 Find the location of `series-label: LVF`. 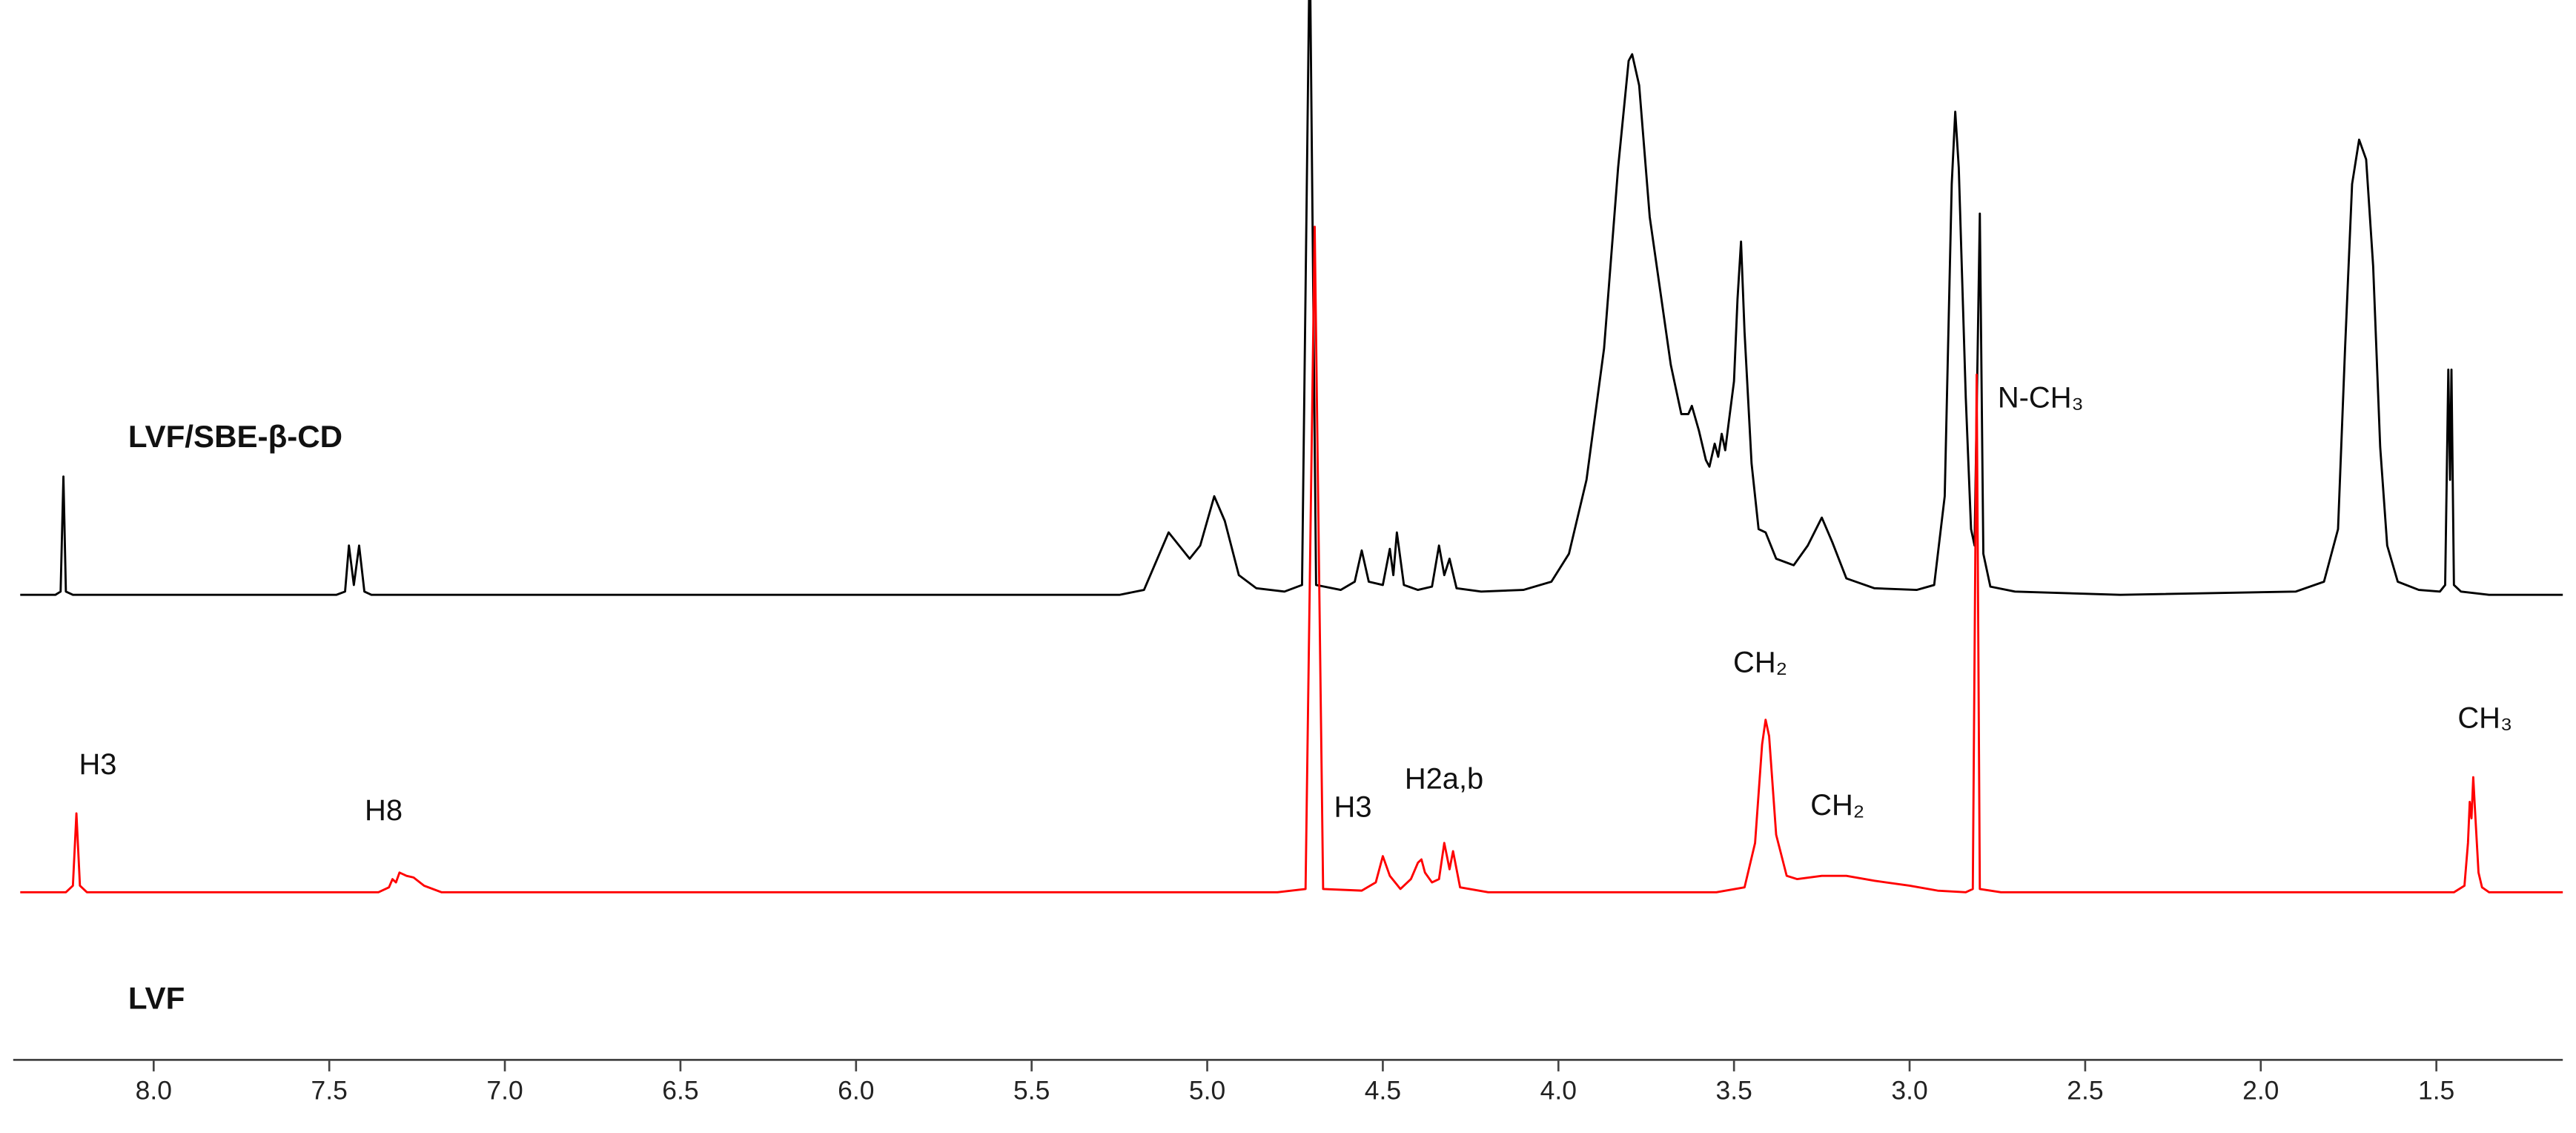

series-label: LVF is located at coordinates (156, 998).